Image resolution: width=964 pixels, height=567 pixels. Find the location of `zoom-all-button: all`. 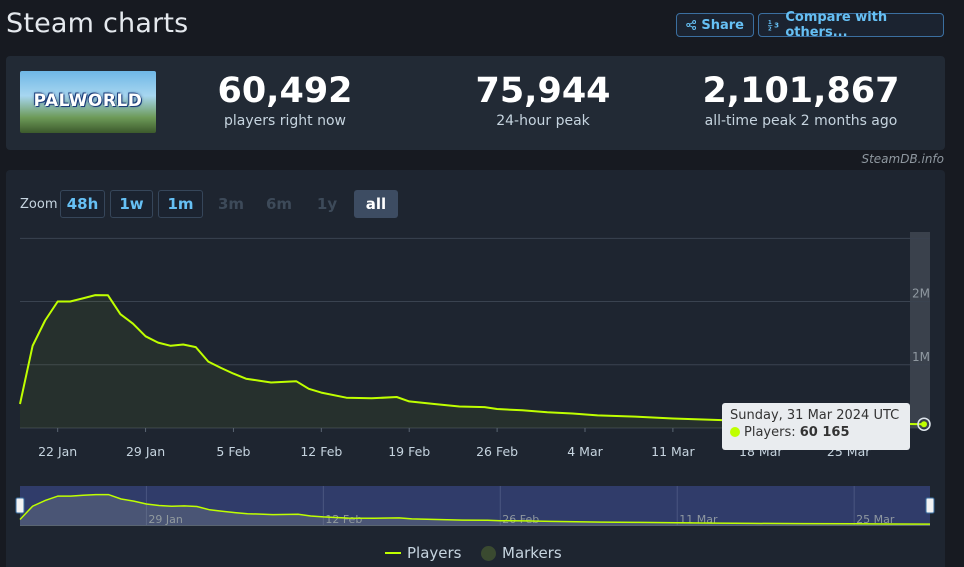

zoom-all-button: all is located at coordinates (376, 204).